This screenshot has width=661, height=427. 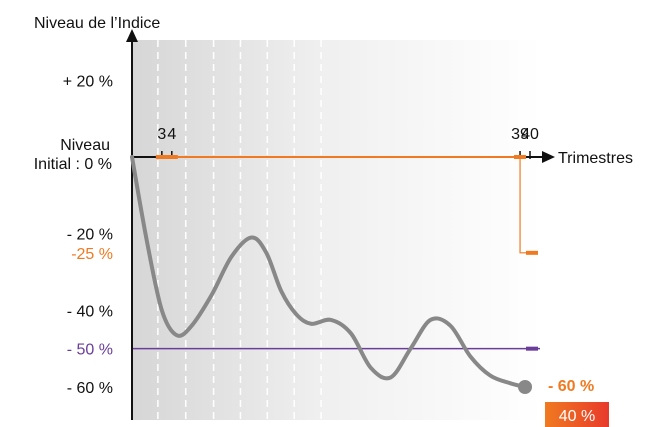 What do you see at coordinates (132, 35) in the screenshot?
I see `y-axis-arrow-icon` at bounding box center [132, 35].